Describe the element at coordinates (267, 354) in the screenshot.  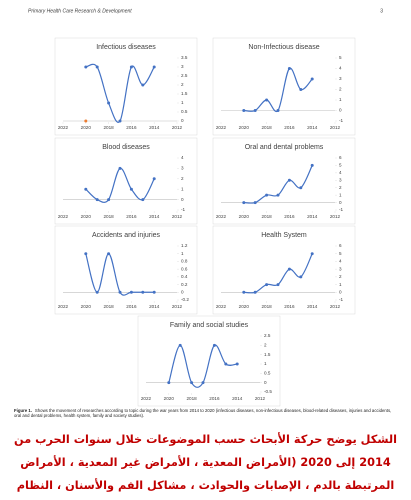
I see `y-tick-label: 1.5` at that location.